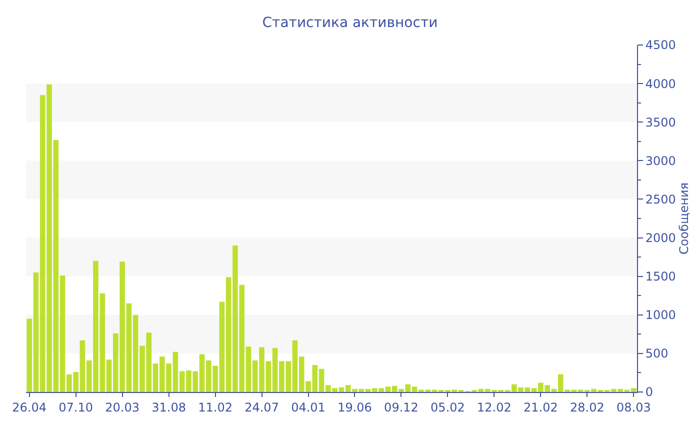  Describe the element at coordinates (215, 407) in the screenshot. I see `x-tick-label: 11.02` at that location.